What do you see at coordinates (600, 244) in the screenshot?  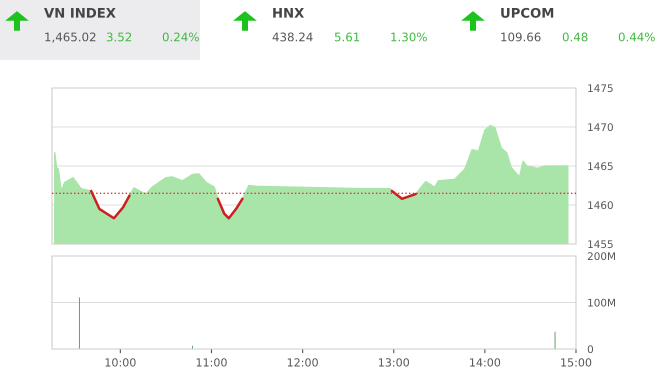 I see `y-tick-label: 1455` at bounding box center [600, 244].